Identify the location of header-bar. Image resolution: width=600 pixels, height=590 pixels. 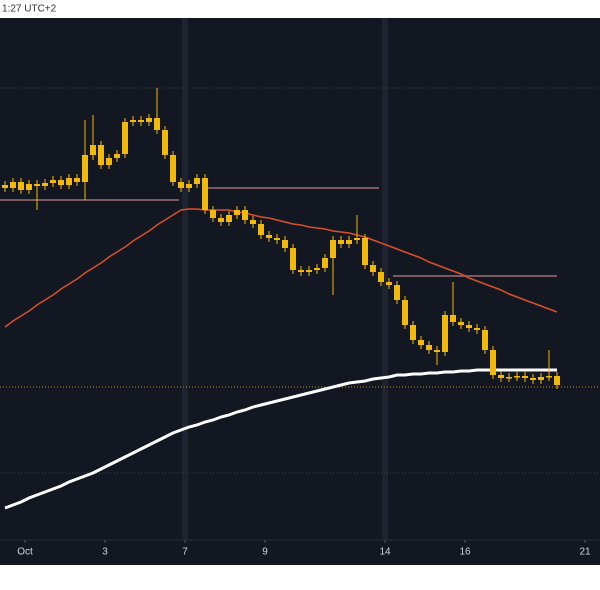
(300, 9).